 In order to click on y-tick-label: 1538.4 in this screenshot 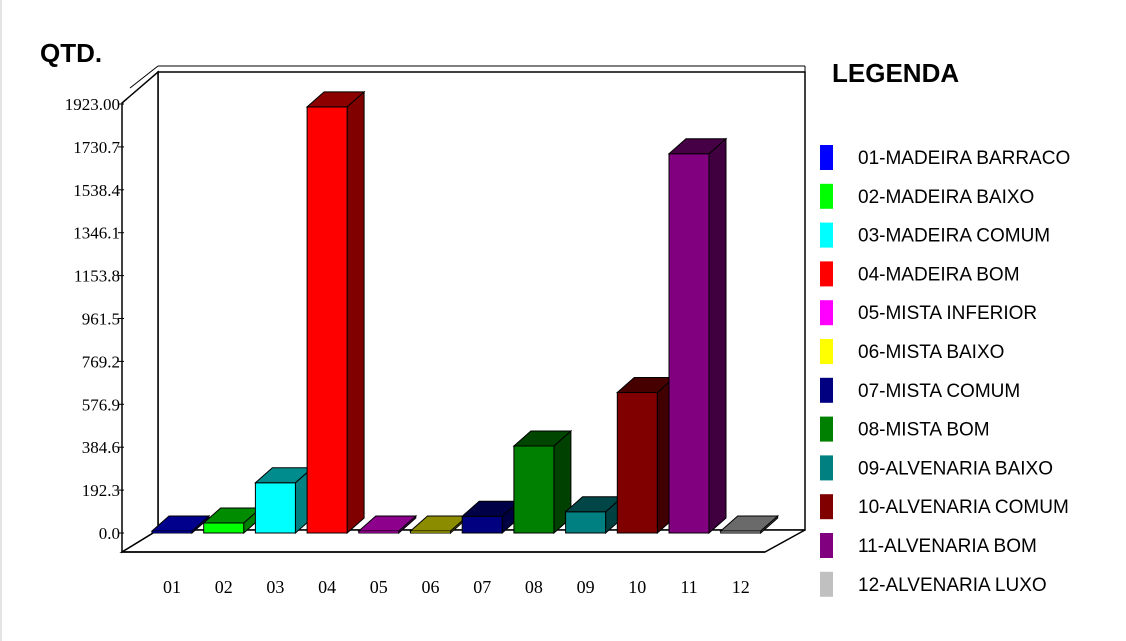, I will do `click(96, 190)`.